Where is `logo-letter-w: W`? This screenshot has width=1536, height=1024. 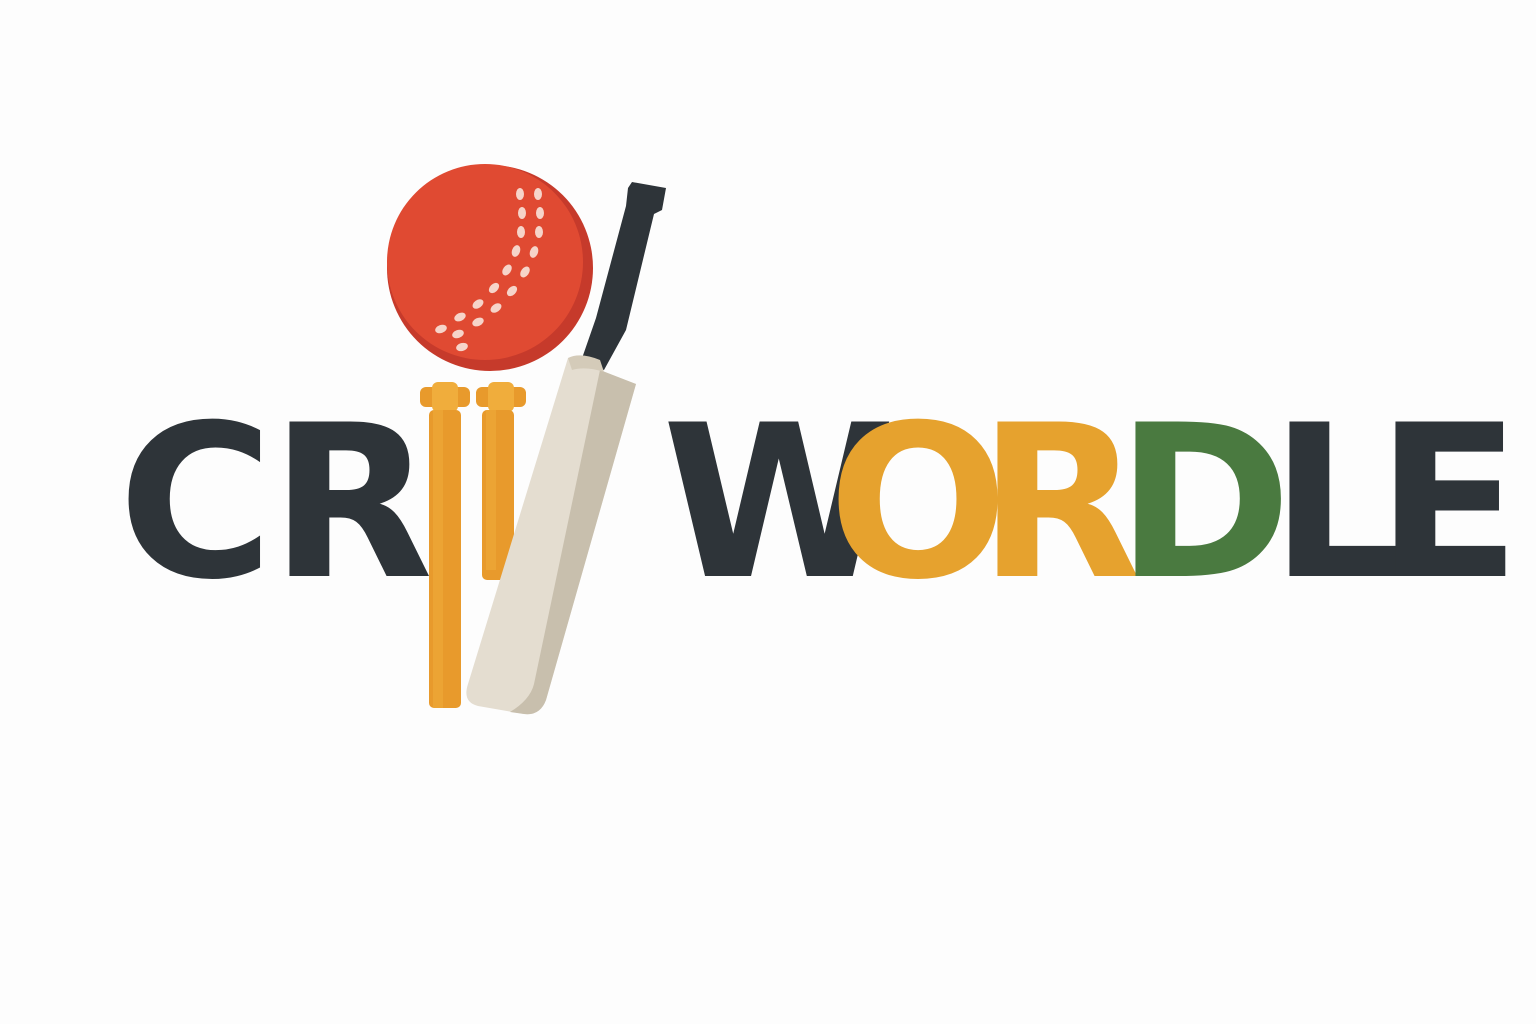
logo-letter-w: W is located at coordinates (779, 502).